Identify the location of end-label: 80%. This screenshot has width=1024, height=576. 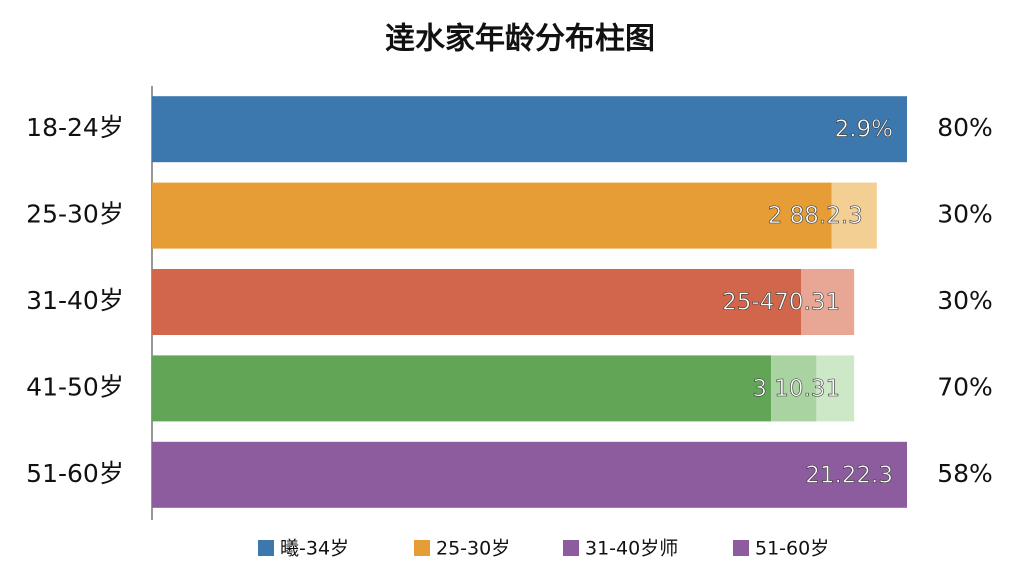
(965, 127).